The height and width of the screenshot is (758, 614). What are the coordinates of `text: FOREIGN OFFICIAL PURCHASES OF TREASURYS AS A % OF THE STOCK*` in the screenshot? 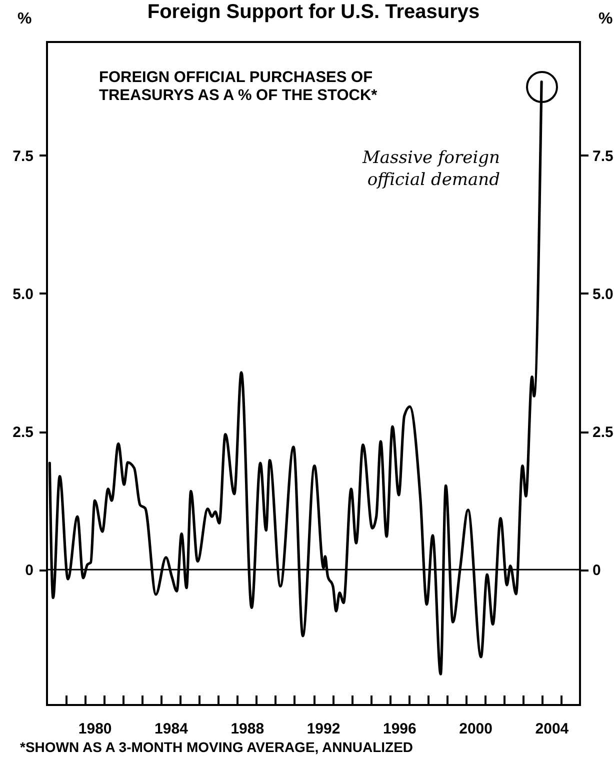 It's located at (238, 86).